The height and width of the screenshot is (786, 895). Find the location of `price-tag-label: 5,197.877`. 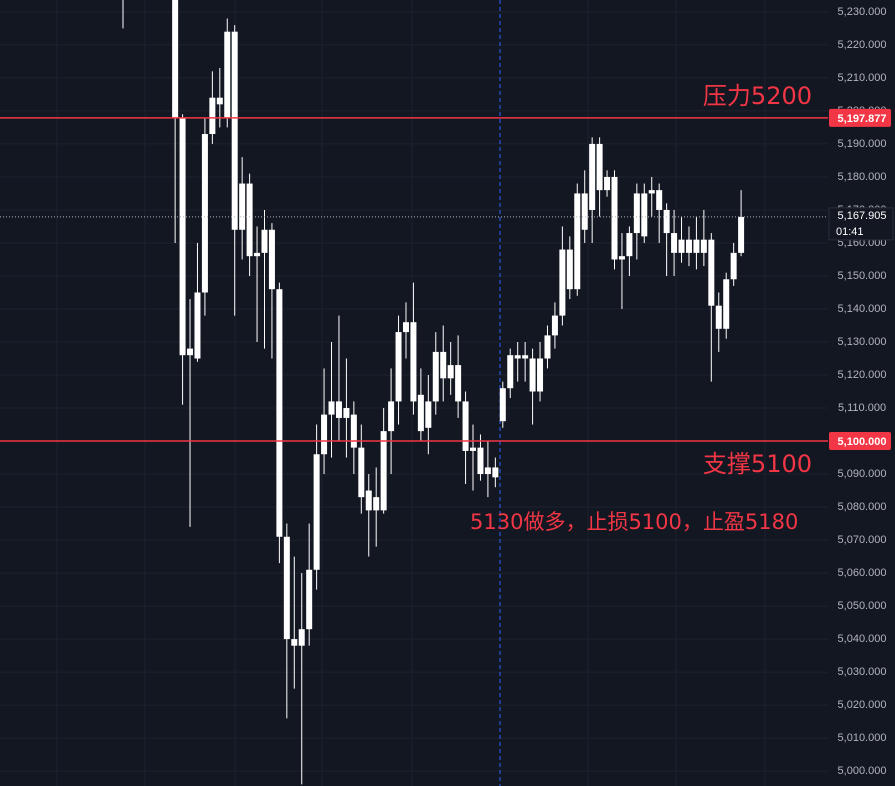

price-tag-label: 5,197.877 is located at coordinates (862, 119).